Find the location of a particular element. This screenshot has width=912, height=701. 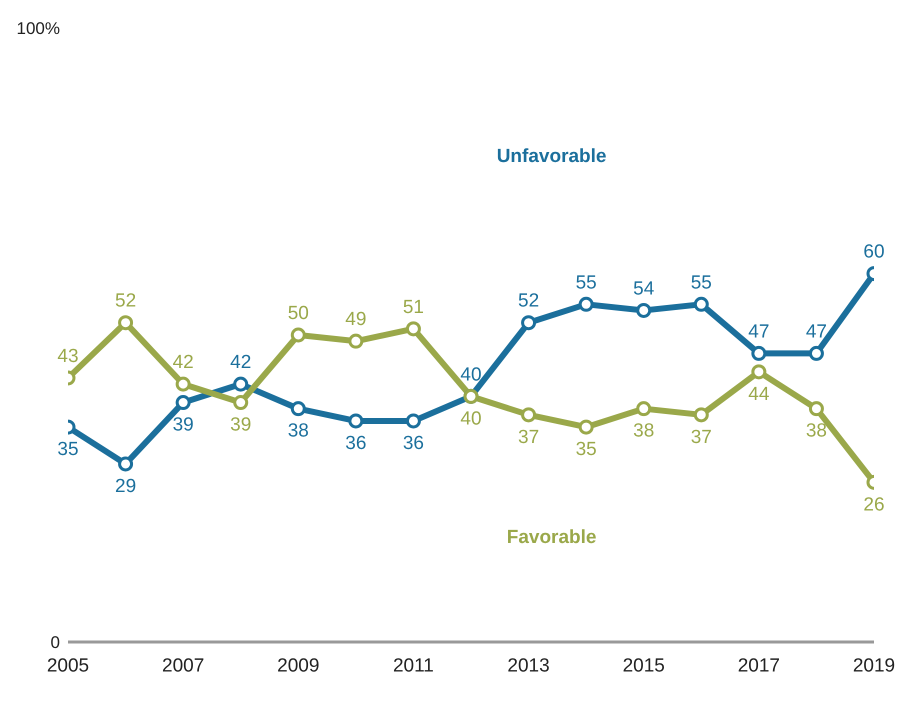

x-tick-label: 2013 is located at coordinates (528, 665).